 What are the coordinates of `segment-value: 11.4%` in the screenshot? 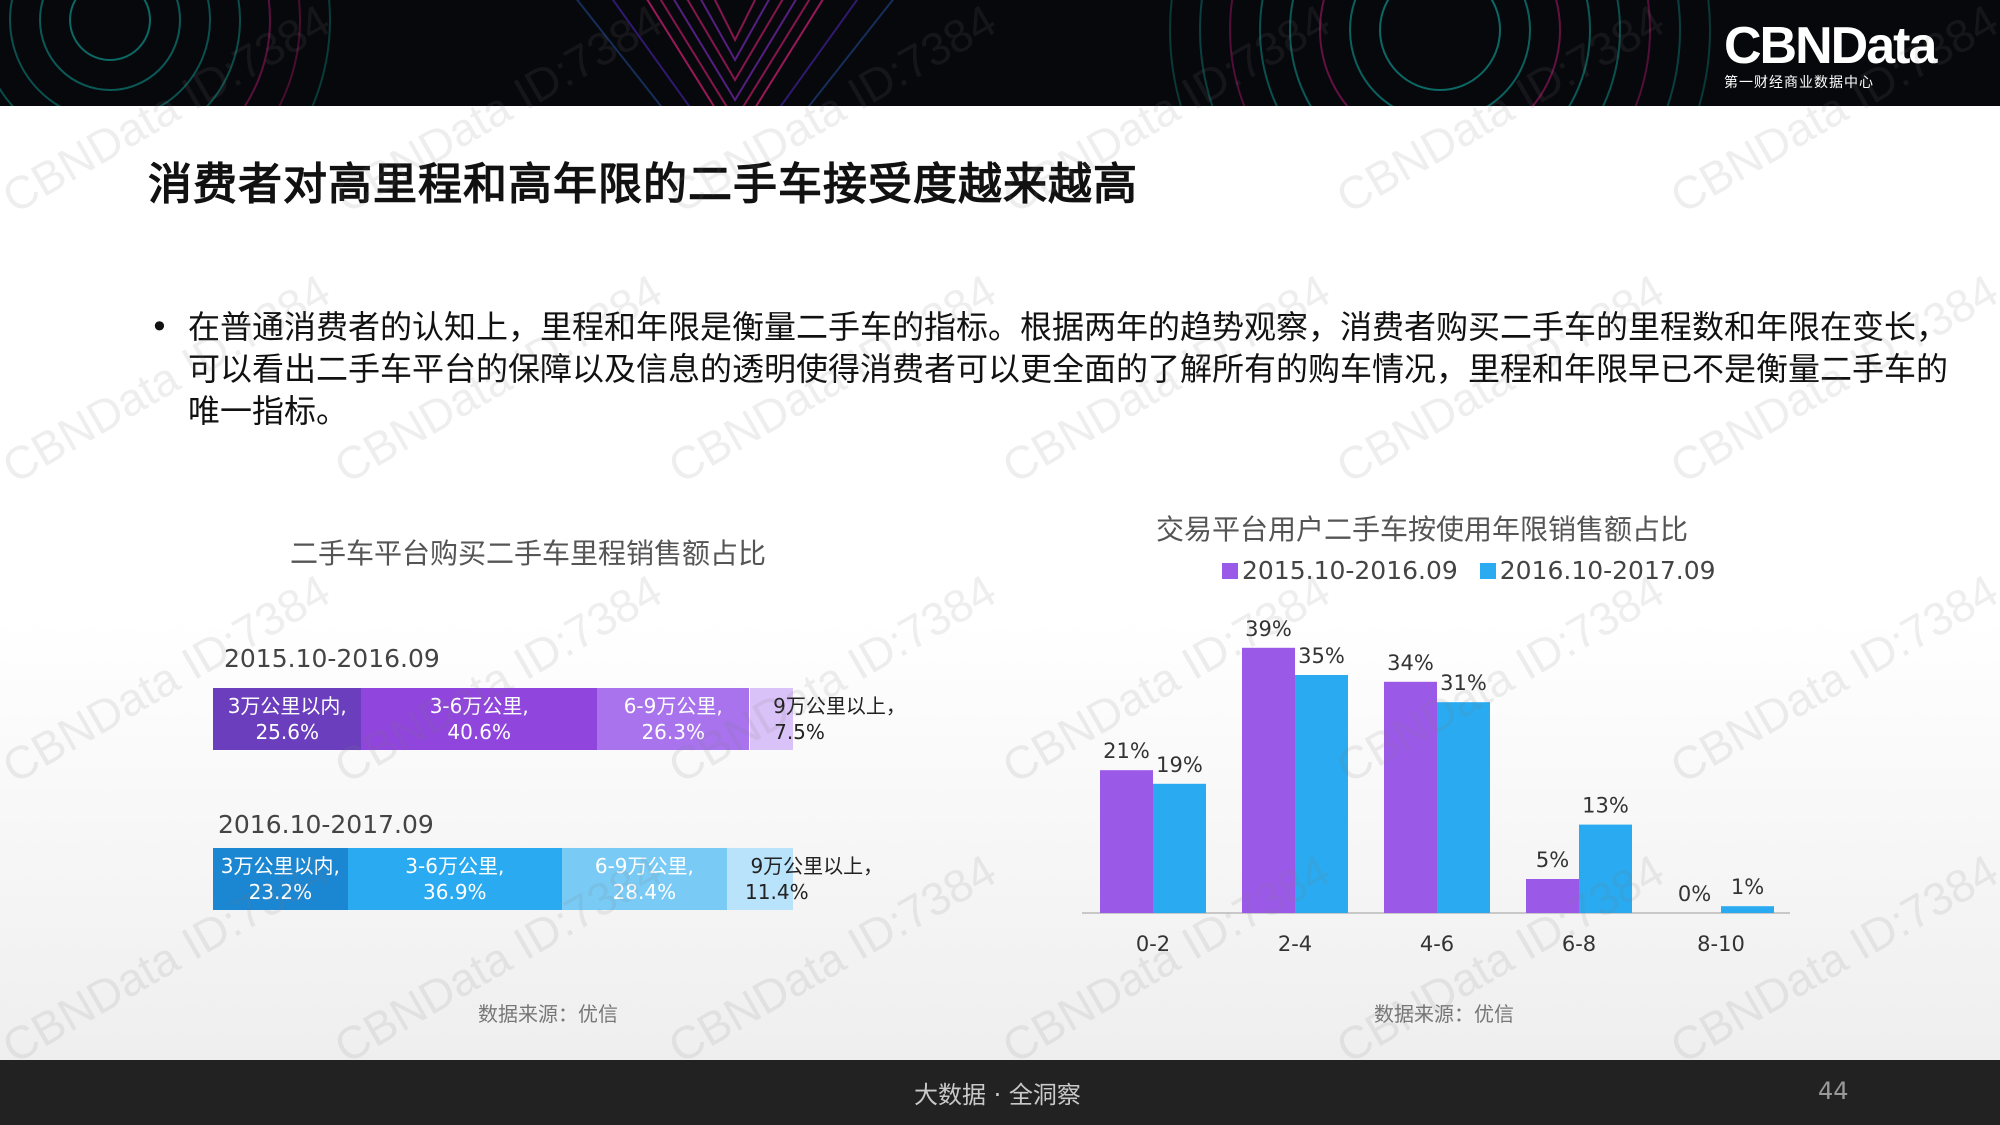 It's located at (777, 892).